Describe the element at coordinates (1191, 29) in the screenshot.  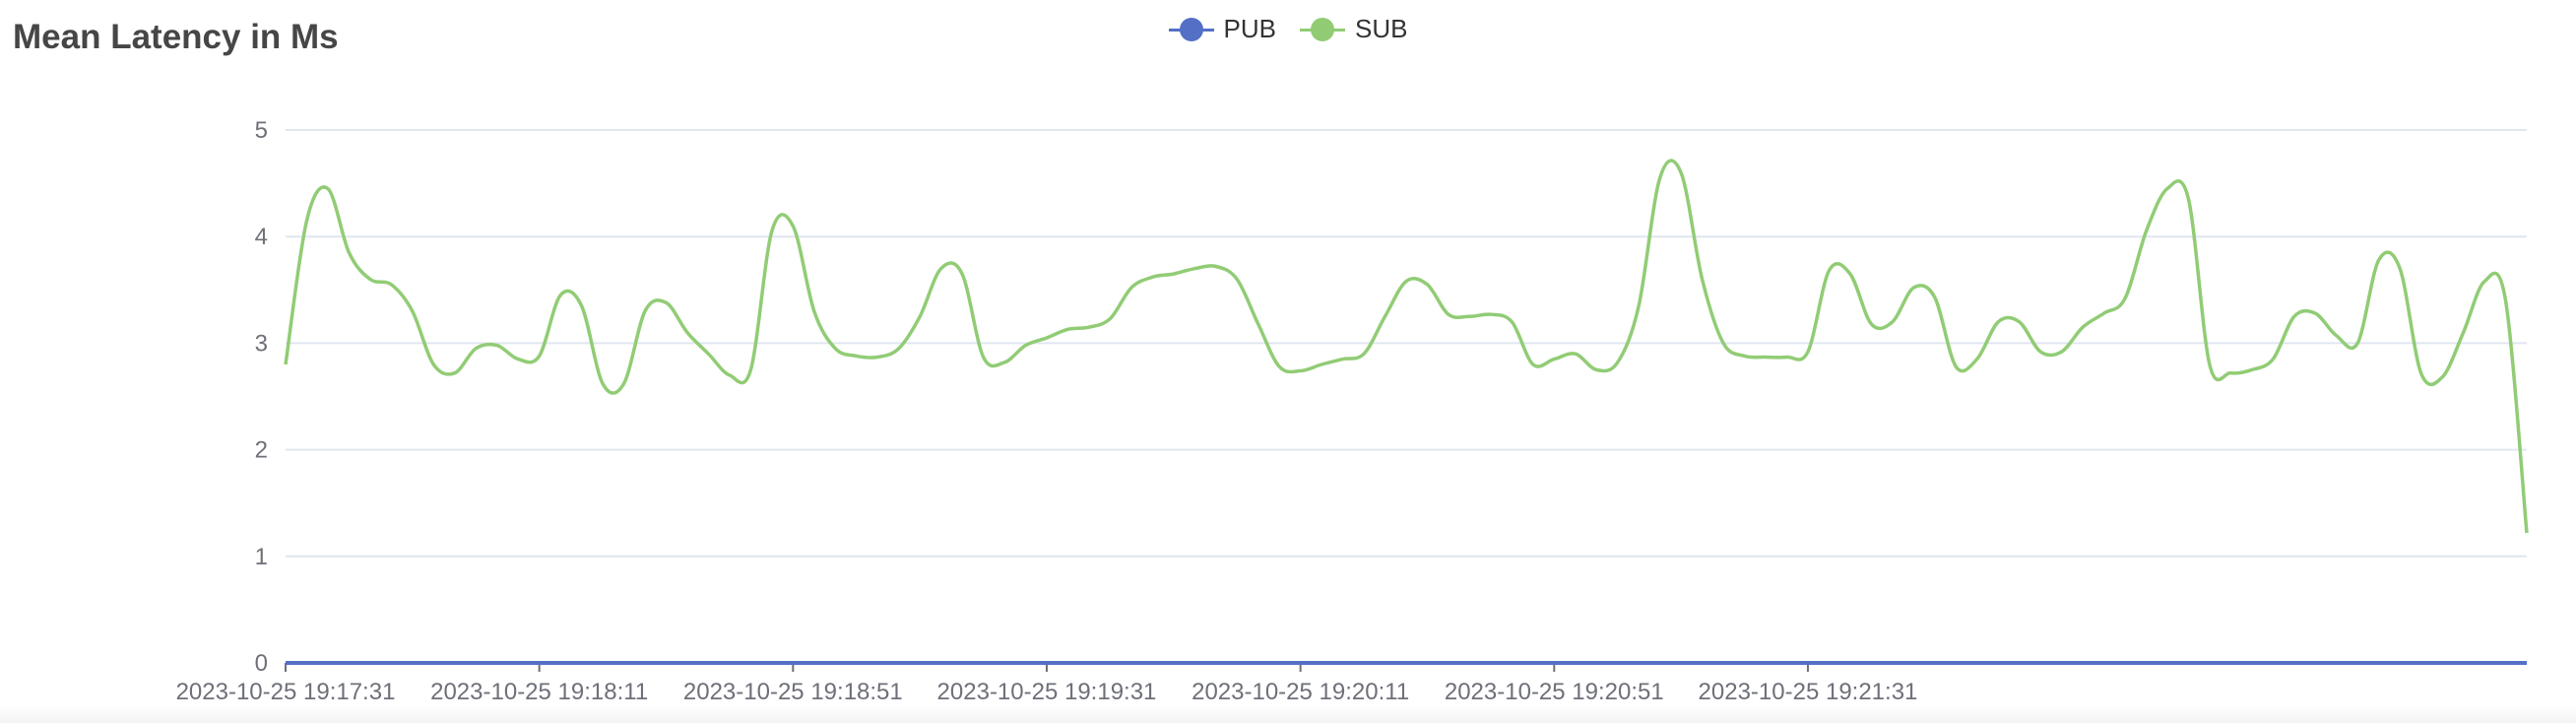
I see `legend-marker-pub` at that location.